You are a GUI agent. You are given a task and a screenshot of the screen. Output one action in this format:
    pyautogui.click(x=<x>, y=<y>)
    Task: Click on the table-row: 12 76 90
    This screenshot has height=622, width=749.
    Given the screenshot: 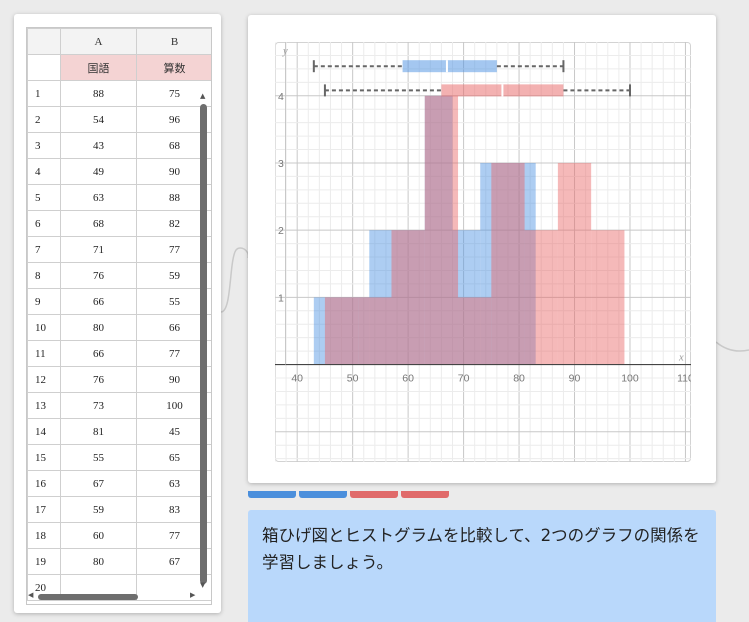 What is the action you would take?
    pyautogui.click(x=119, y=379)
    